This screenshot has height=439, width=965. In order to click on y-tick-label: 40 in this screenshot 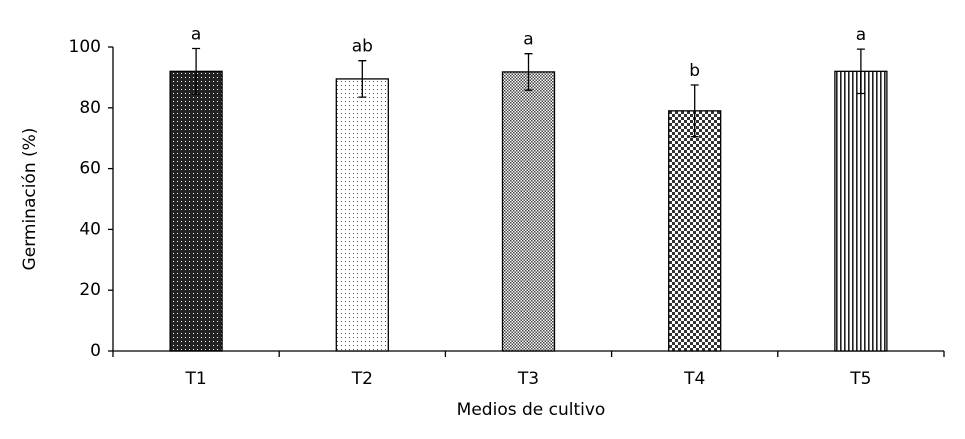, I will do `click(90, 229)`.